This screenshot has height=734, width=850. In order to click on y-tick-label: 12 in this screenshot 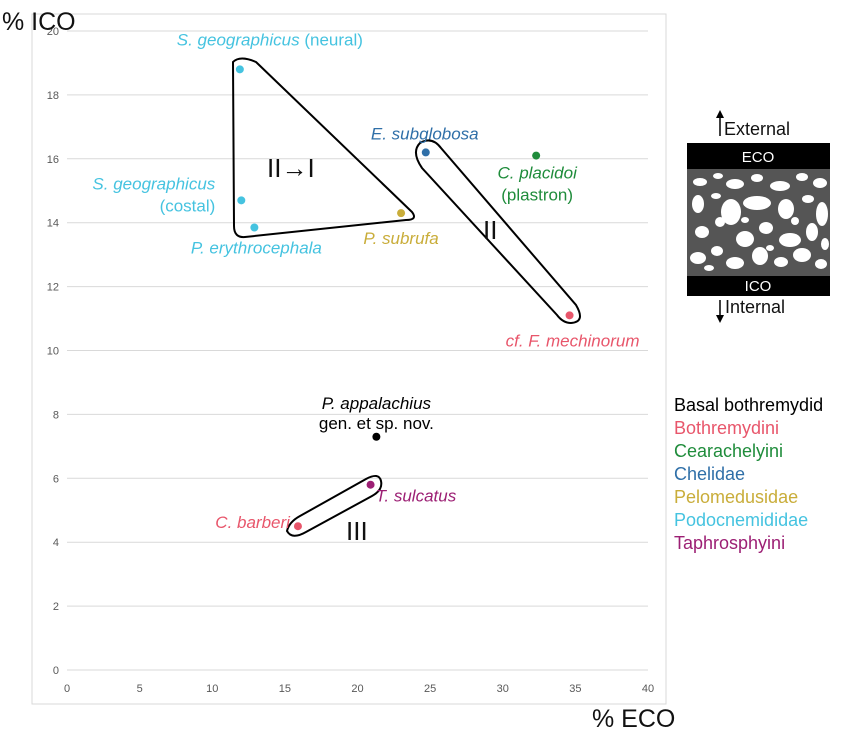, I will do `click(53, 288)`.